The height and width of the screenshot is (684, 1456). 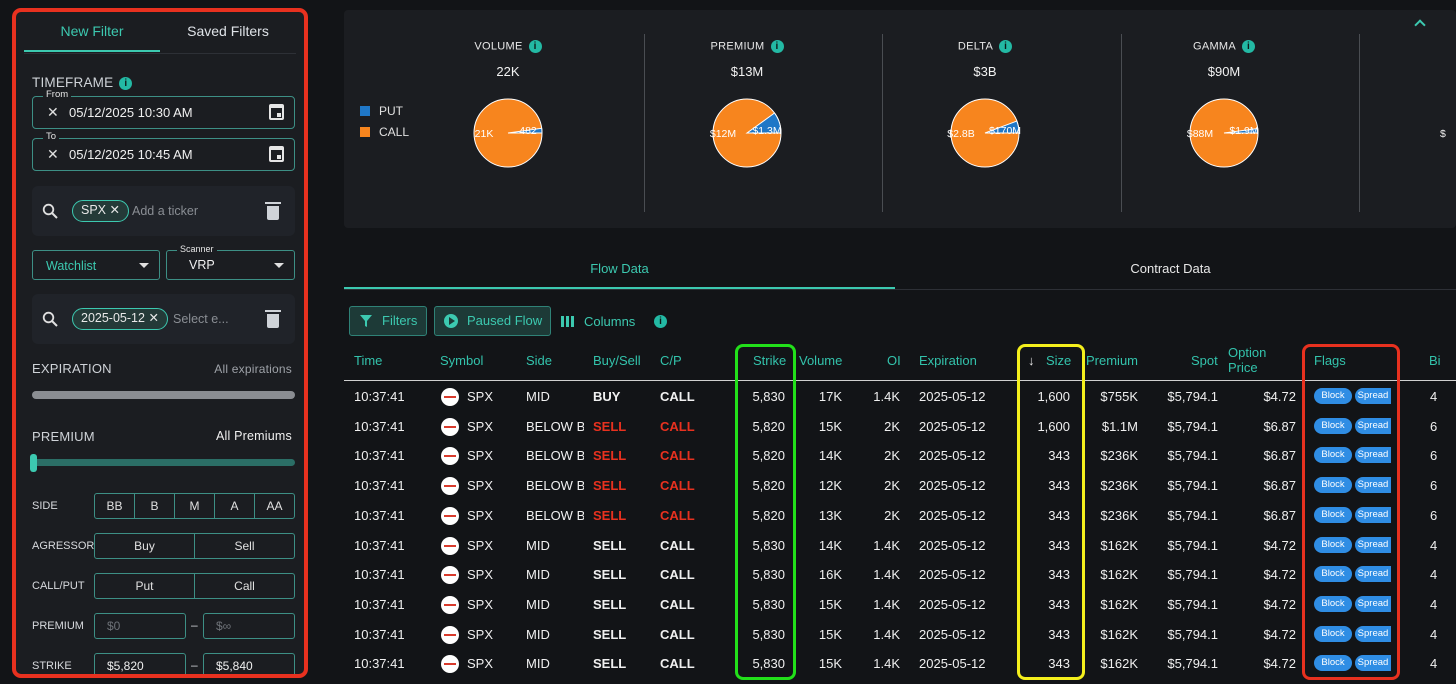 I want to click on col-header-option-price: Option Price, so click(x=1247, y=360).